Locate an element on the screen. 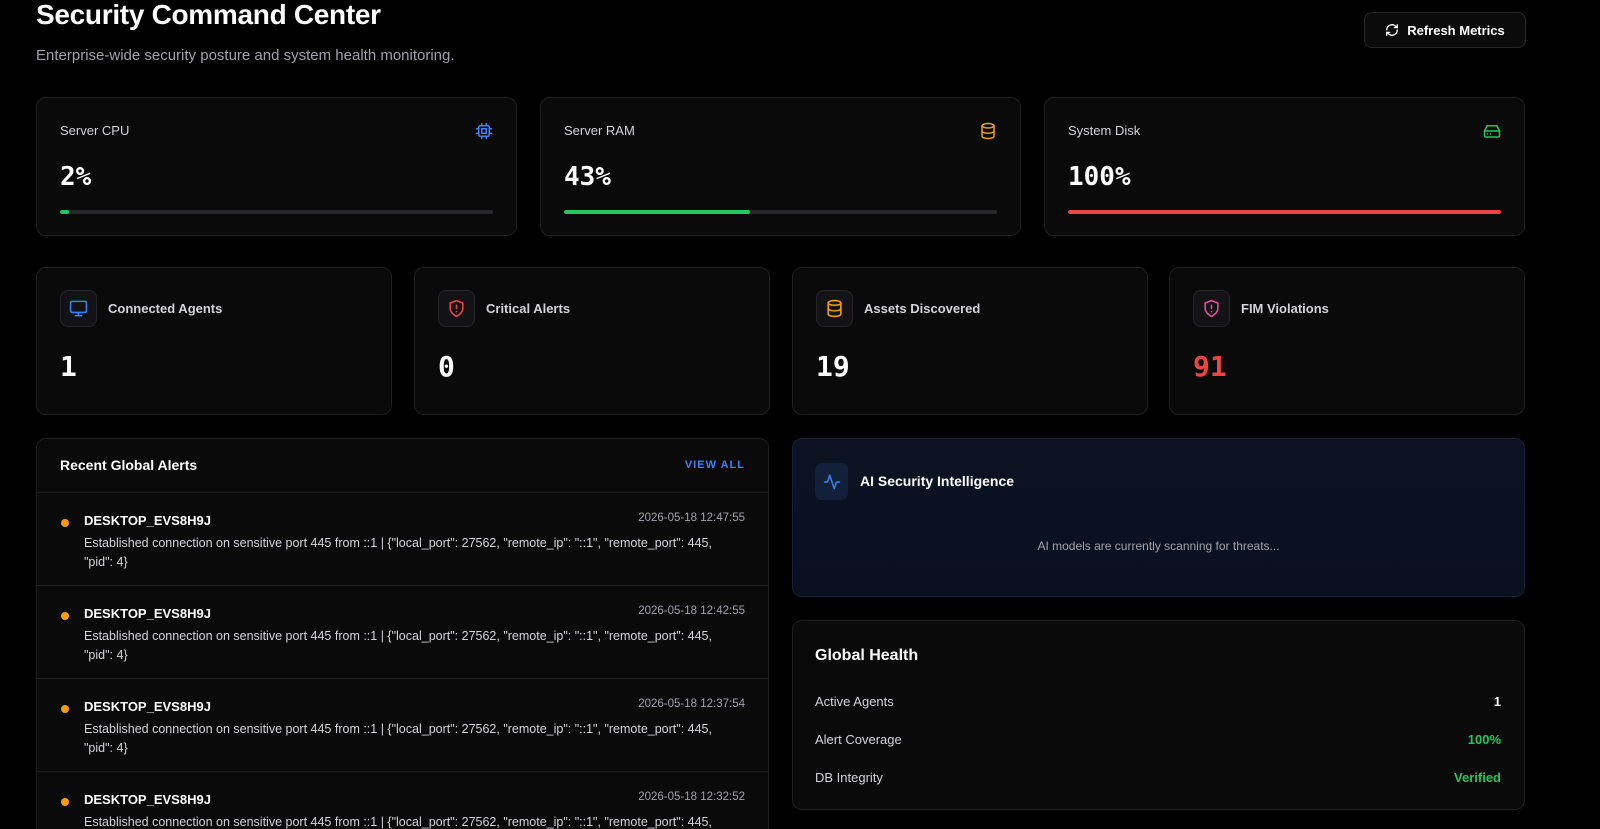 The image size is (1600, 829). health-row-active-agents: Active Agents 1 is located at coordinates (1158, 701).